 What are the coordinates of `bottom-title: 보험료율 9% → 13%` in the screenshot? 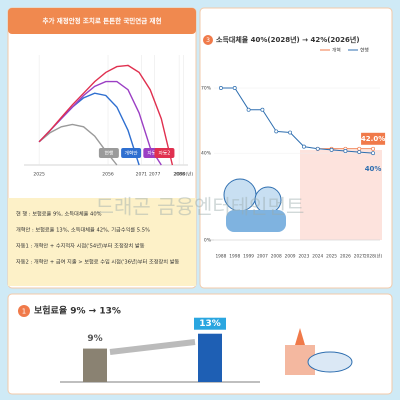 It's located at (77, 311).